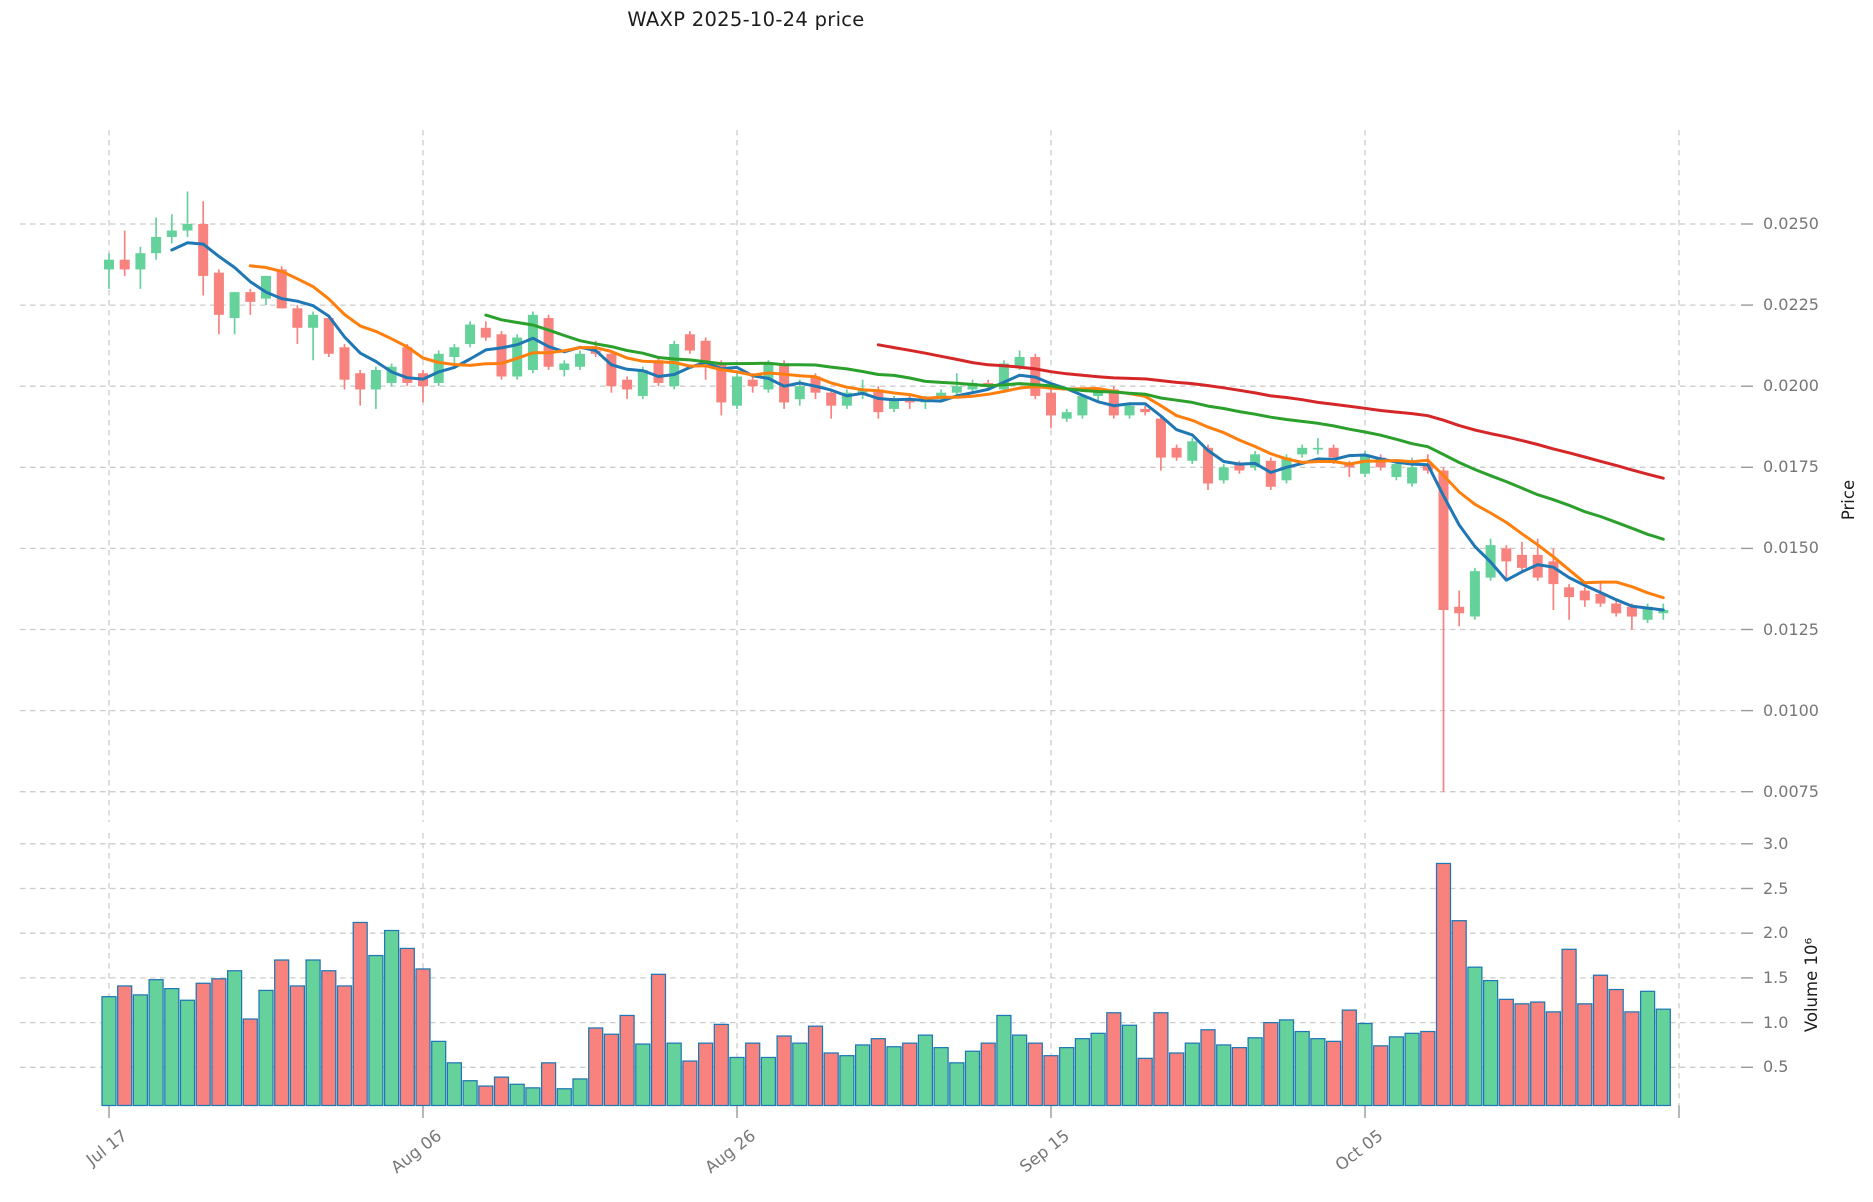 The image size is (1873, 1202). I want to click on price-tick-label: 0.0175, so click(1791, 467).